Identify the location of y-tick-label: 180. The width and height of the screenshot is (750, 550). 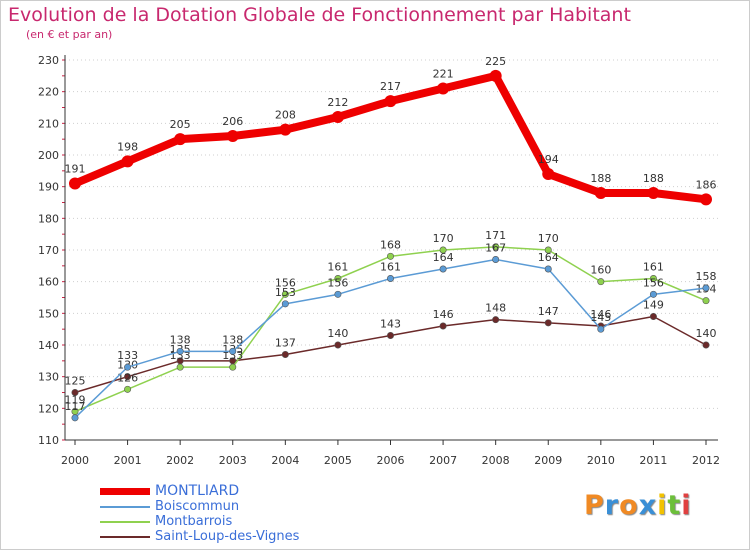
(48, 218).